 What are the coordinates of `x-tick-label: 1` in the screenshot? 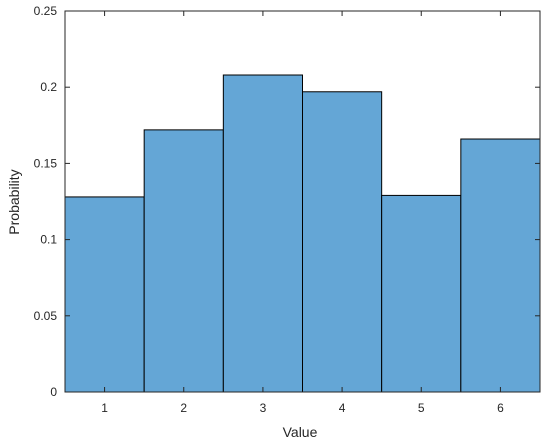 It's located at (104, 408).